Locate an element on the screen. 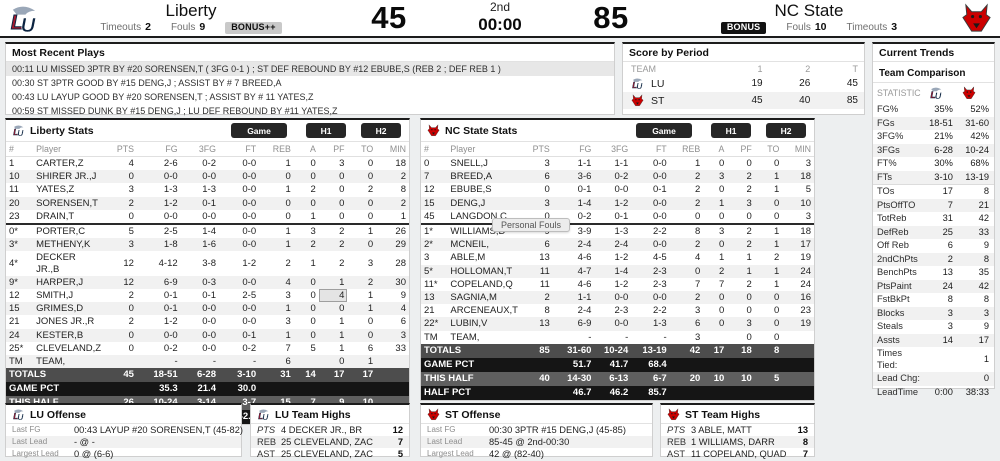  cell-reb: 20 is located at coordinates (695, 378).